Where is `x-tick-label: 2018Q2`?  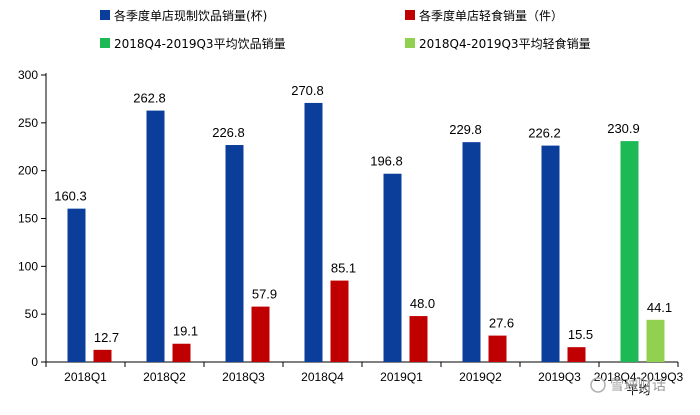
x-tick-label: 2018Q2 is located at coordinates (164, 377).